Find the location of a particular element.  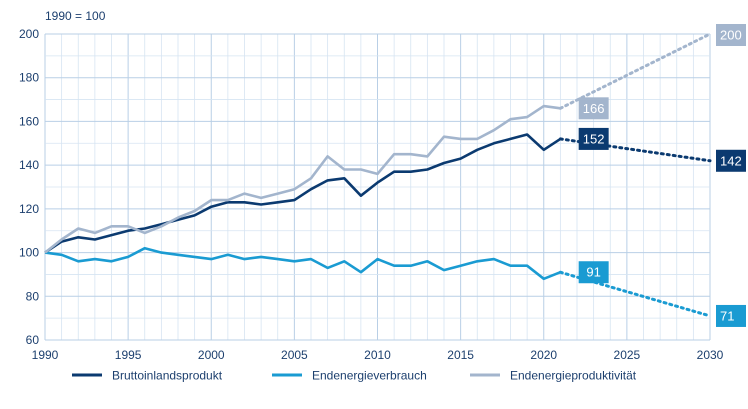

end-value-label: 166 is located at coordinates (594, 108).